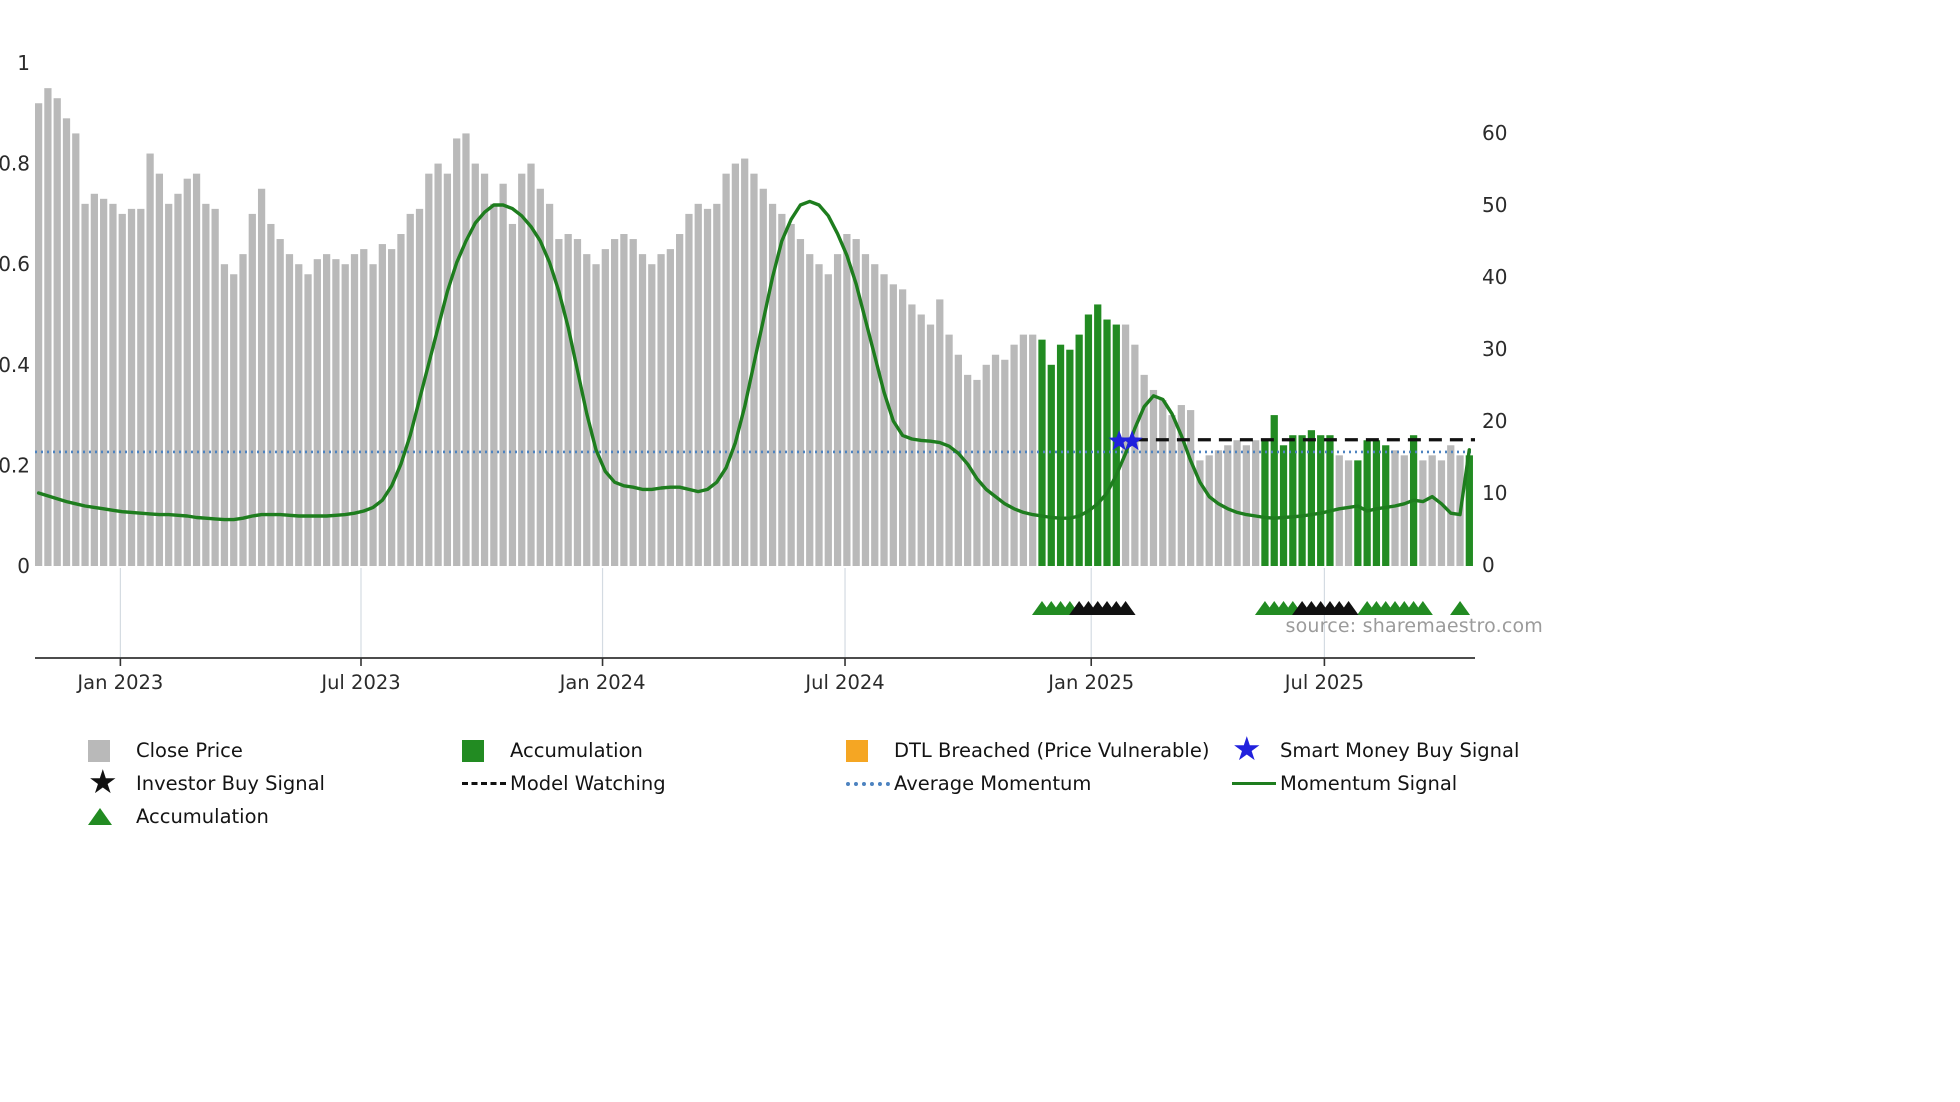  What do you see at coordinates (275, 750) in the screenshot?
I see `legend-item-close-price: Close Price` at bounding box center [275, 750].